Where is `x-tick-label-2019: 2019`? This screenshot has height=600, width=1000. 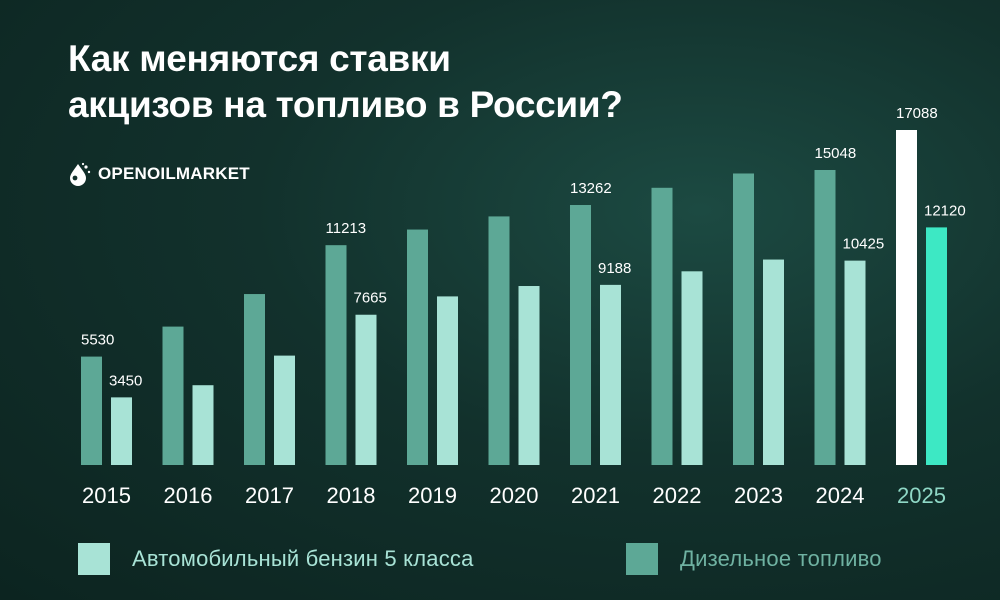 x-tick-label-2019: 2019 is located at coordinates (432, 495).